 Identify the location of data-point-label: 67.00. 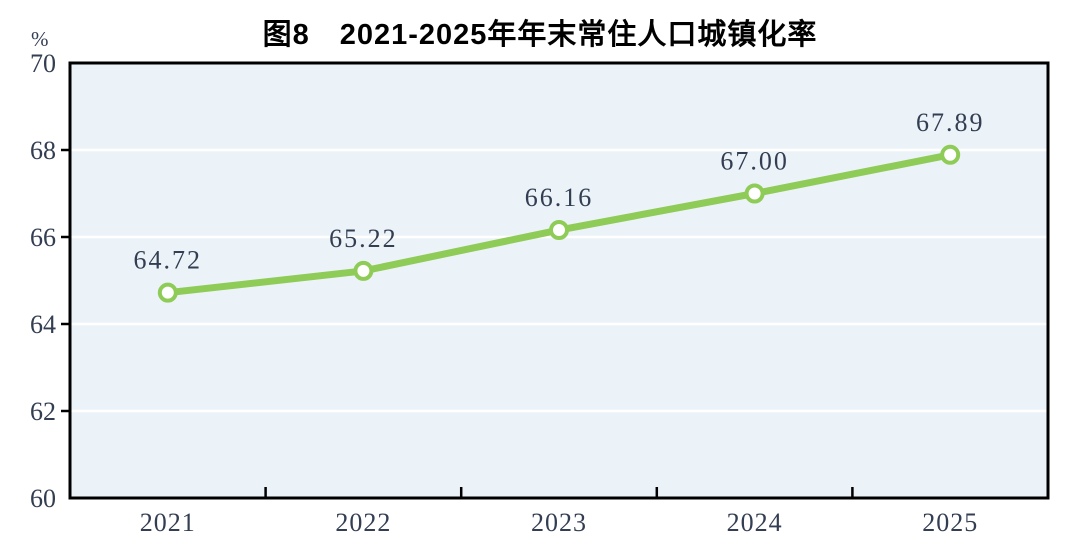
(754, 161).